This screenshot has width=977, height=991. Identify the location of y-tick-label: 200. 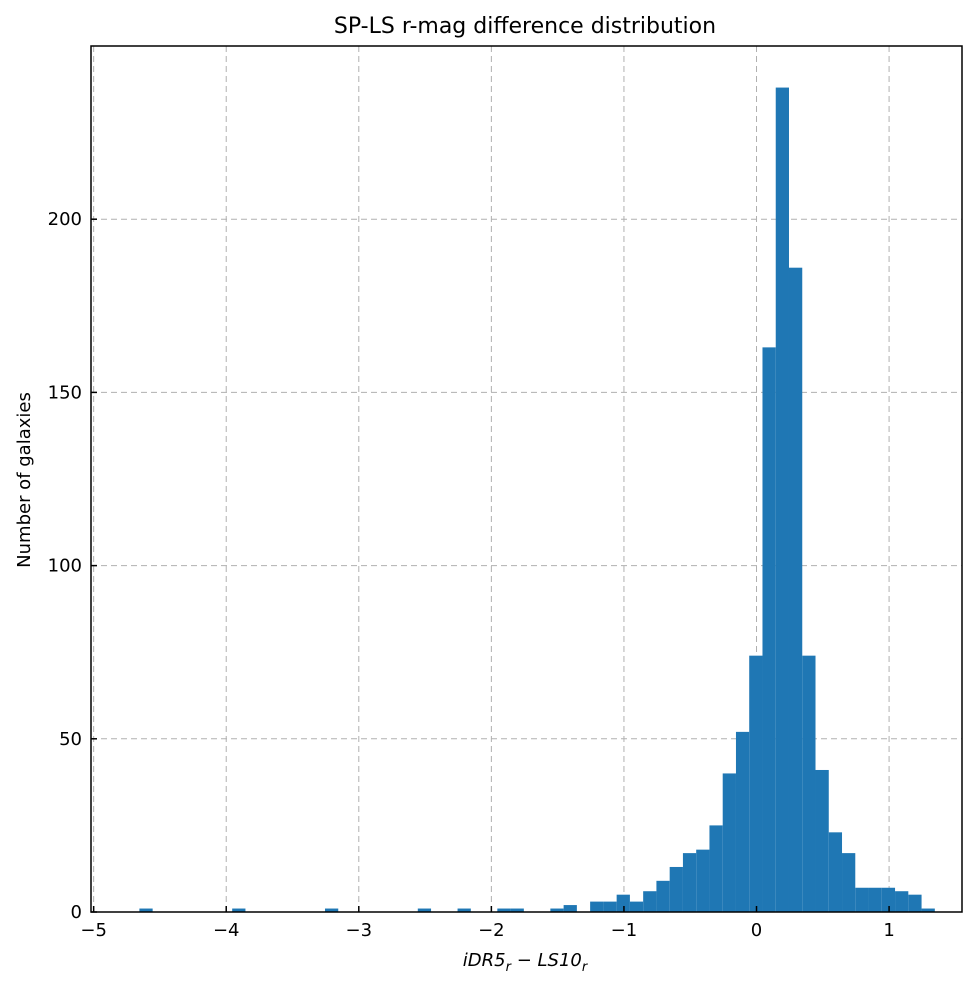
(65, 219).